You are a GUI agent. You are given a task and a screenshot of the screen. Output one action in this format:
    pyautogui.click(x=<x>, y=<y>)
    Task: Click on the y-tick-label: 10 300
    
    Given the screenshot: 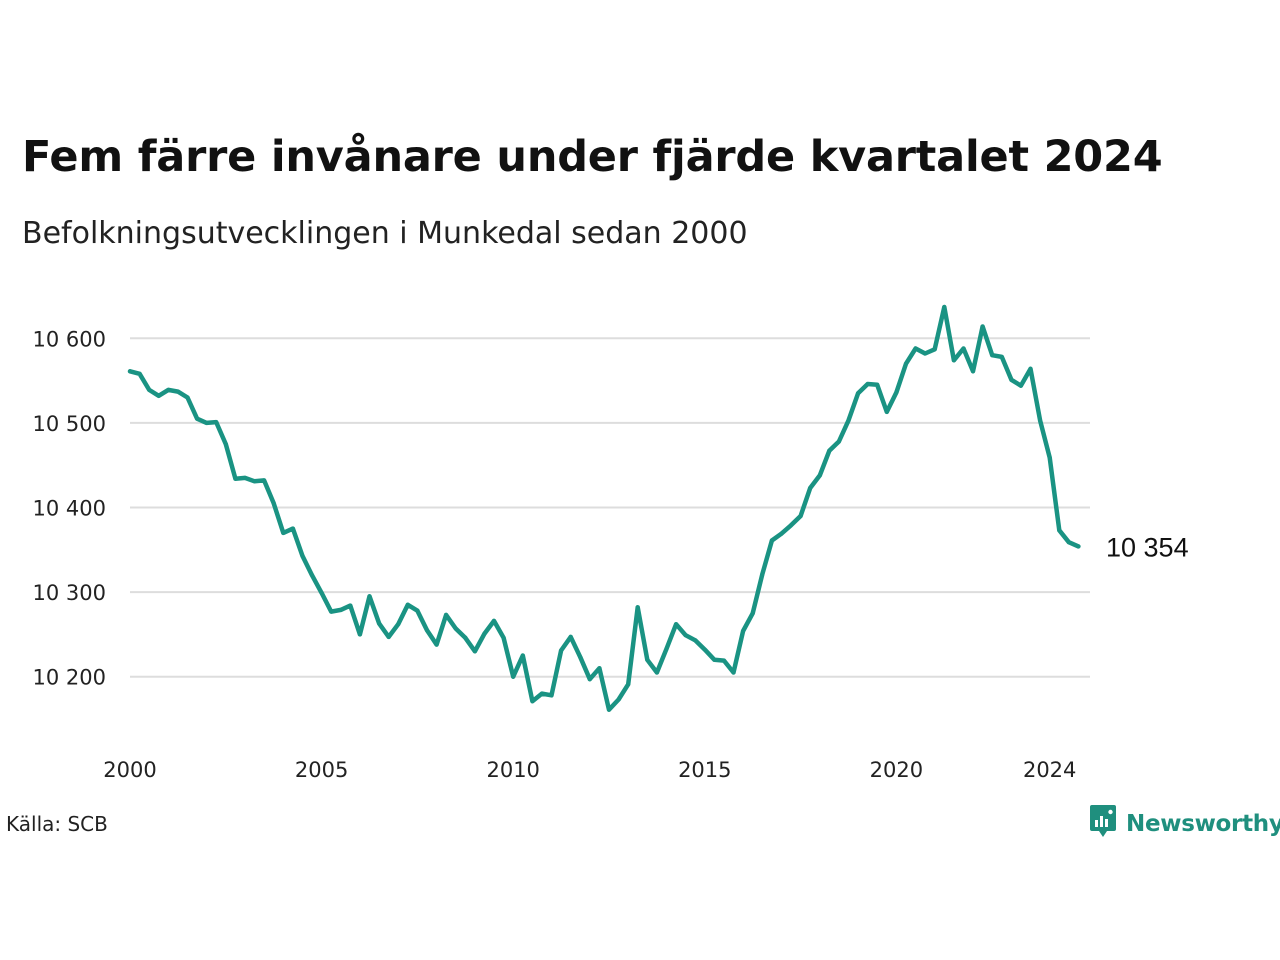 What is the action you would take?
    pyautogui.click(x=69, y=593)
    